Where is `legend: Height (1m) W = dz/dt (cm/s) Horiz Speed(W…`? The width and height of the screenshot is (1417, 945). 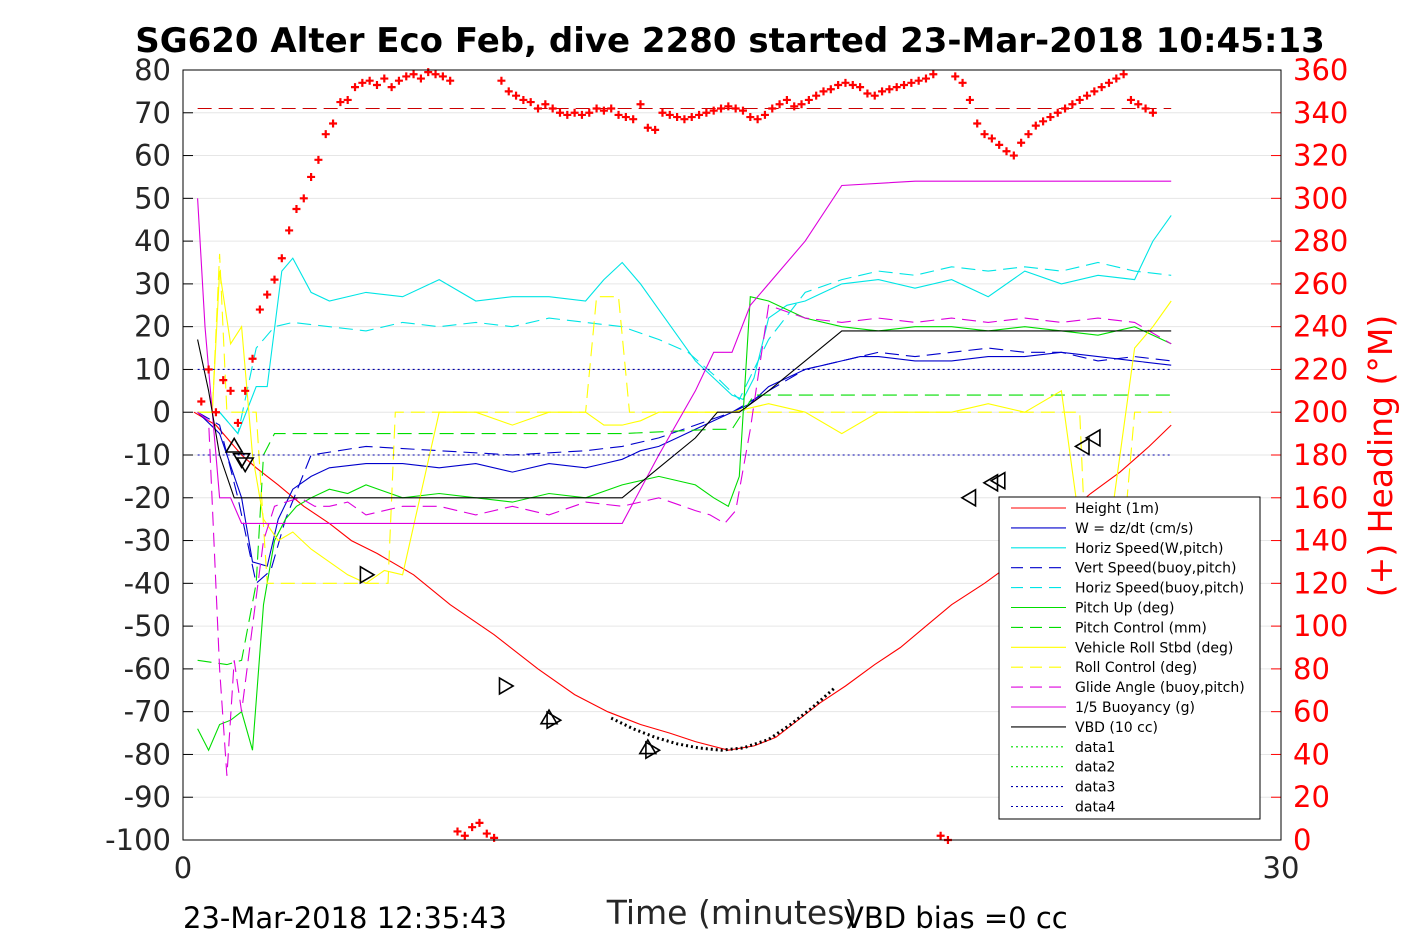
legend: Height (1m) W = dz/dt (cm/s) Horiz Speed(W… is located at coordinates (1129, 658).